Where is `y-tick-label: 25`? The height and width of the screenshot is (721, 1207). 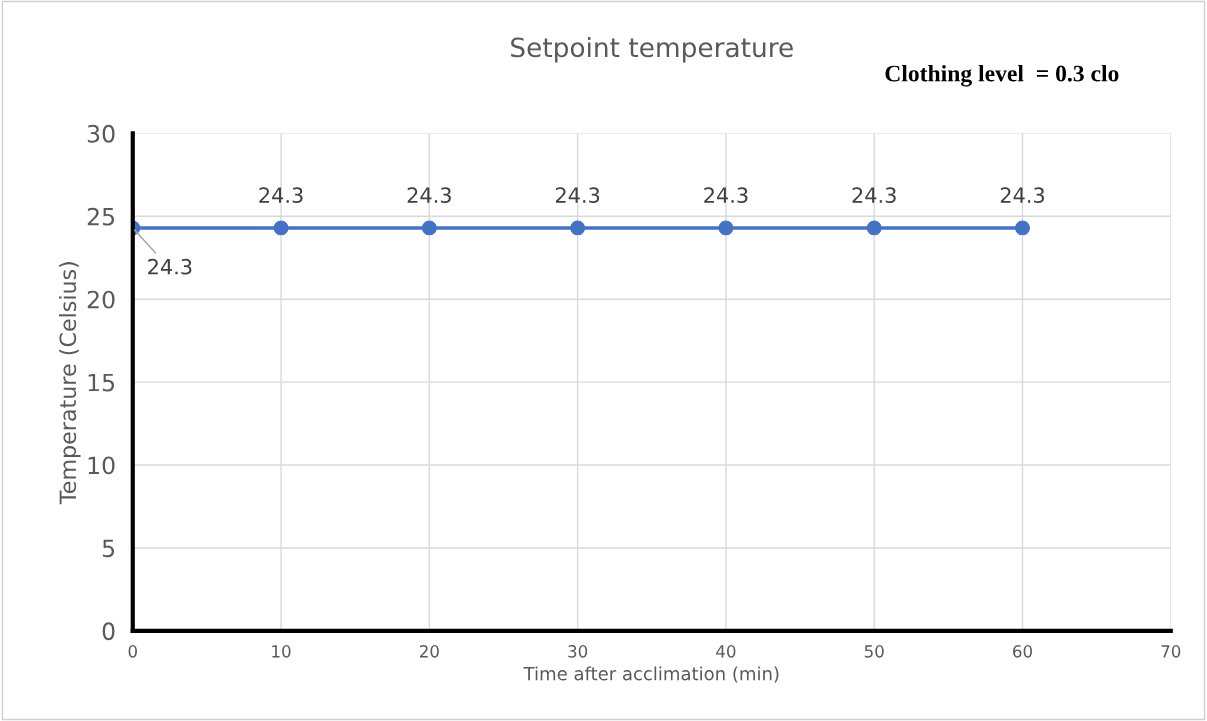 y-tick-label: 25 is located at coordinates (101, 216).